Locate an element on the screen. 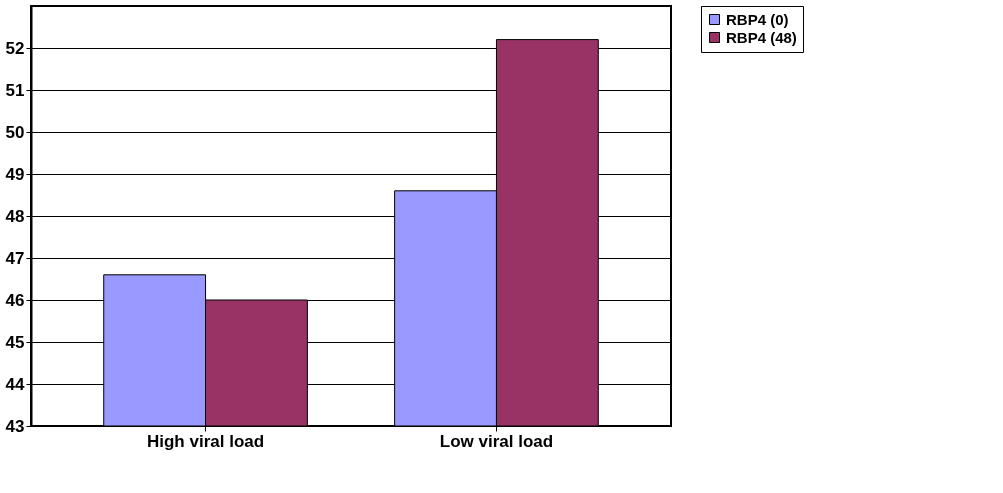  y-tick-label: 47 is located at coordinates (15, 258).